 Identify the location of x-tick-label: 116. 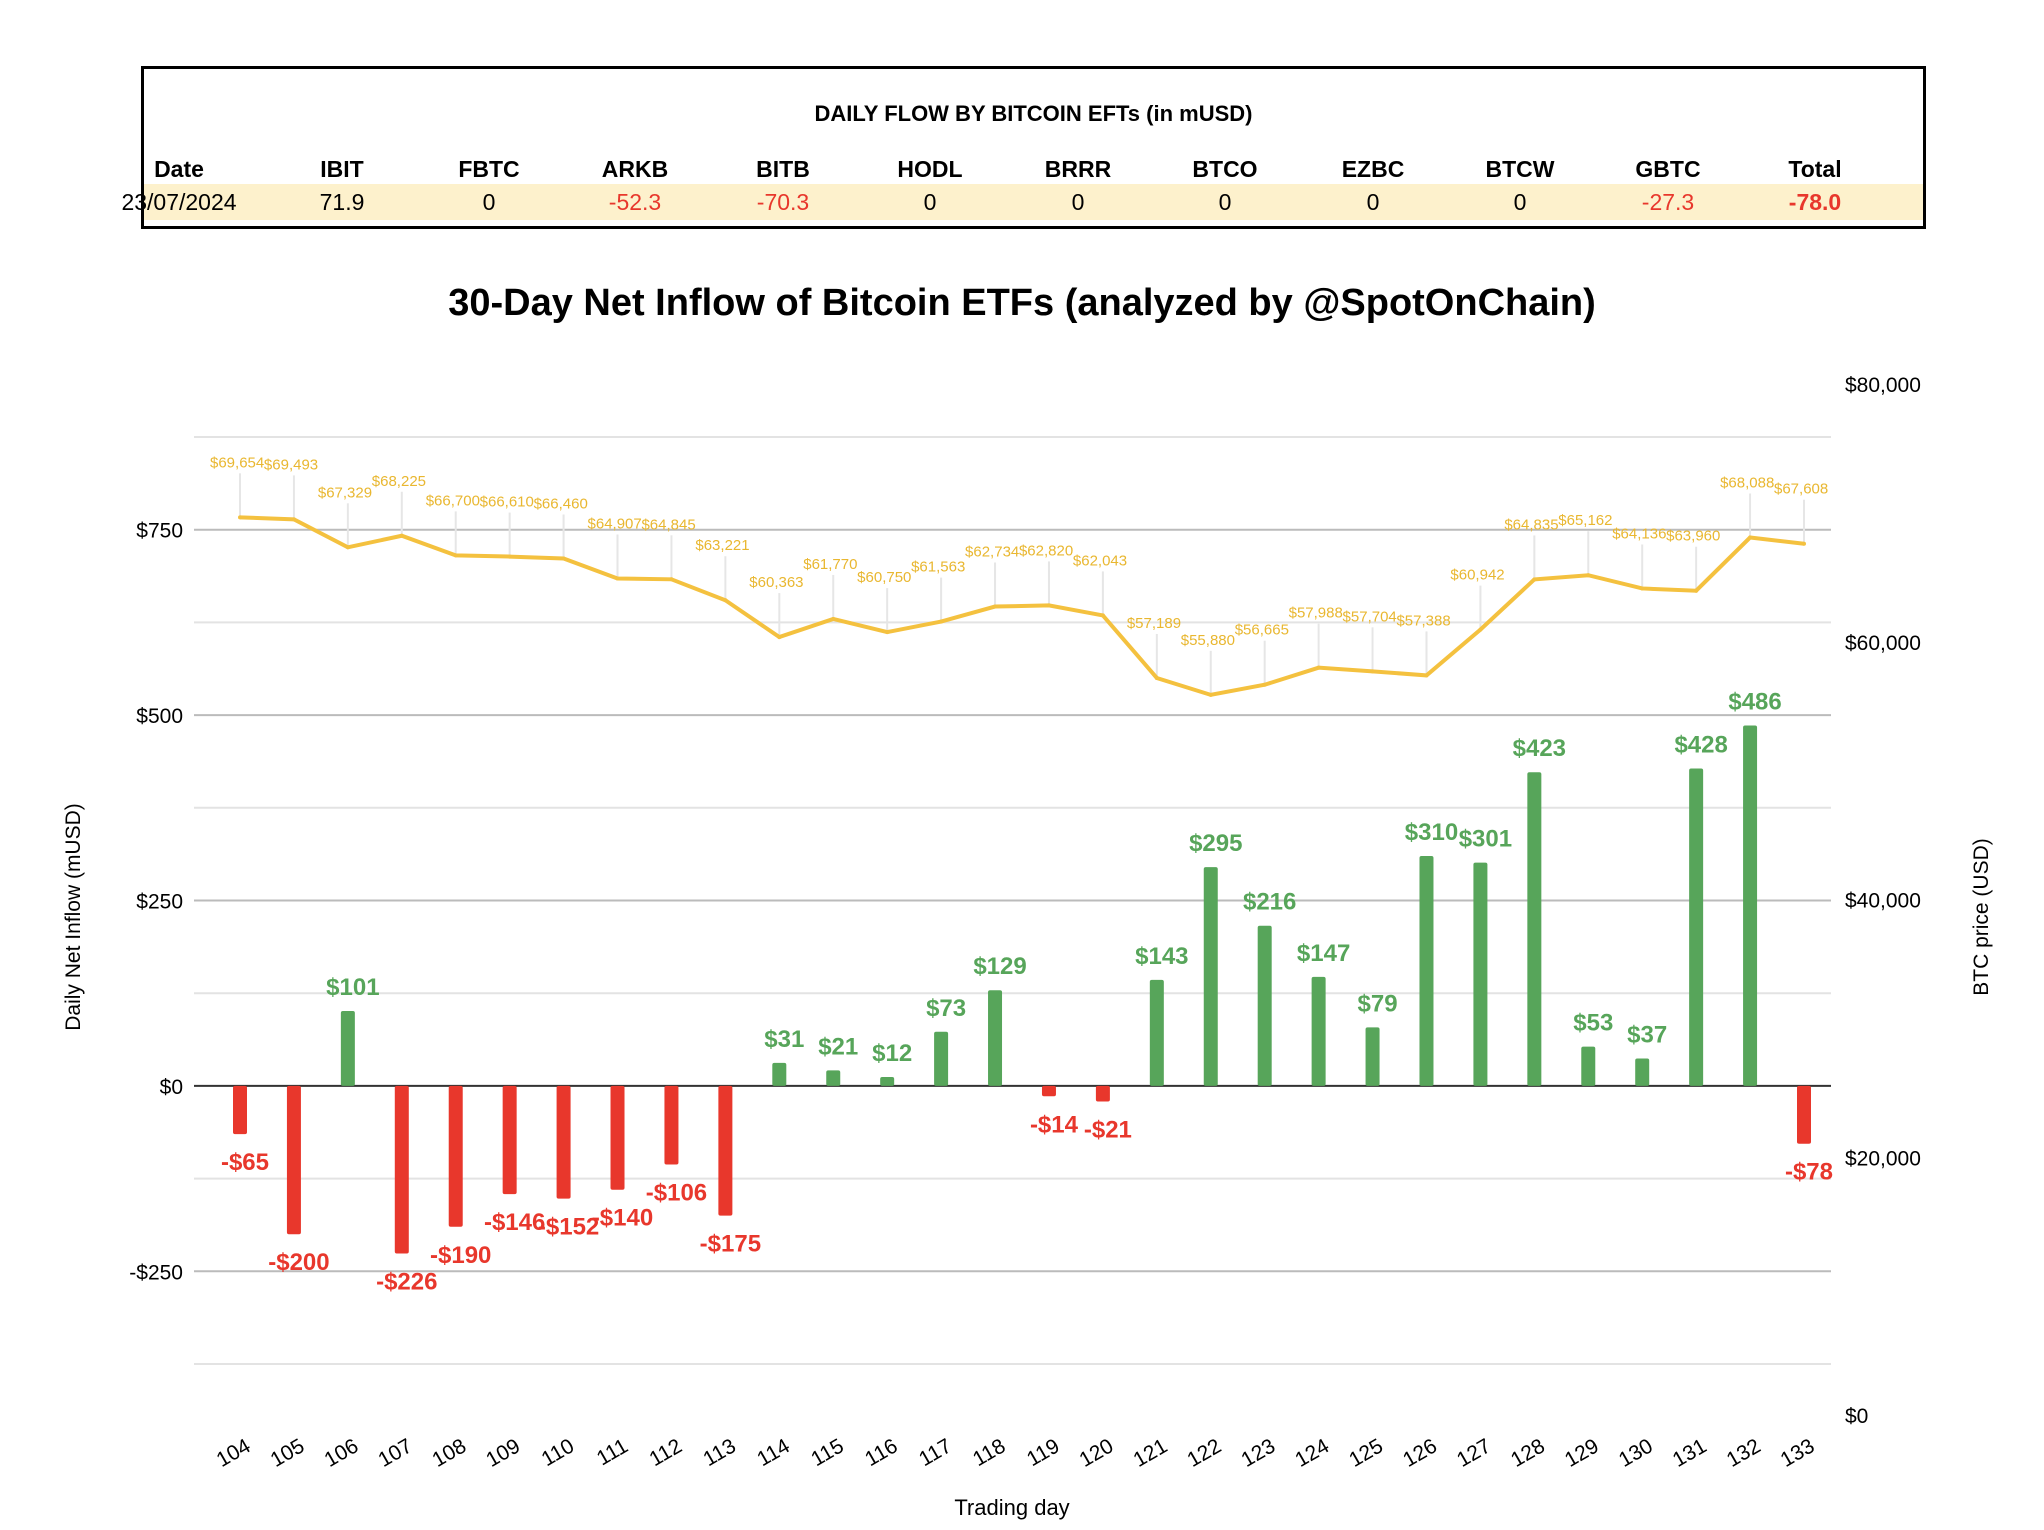
(881, 1452).